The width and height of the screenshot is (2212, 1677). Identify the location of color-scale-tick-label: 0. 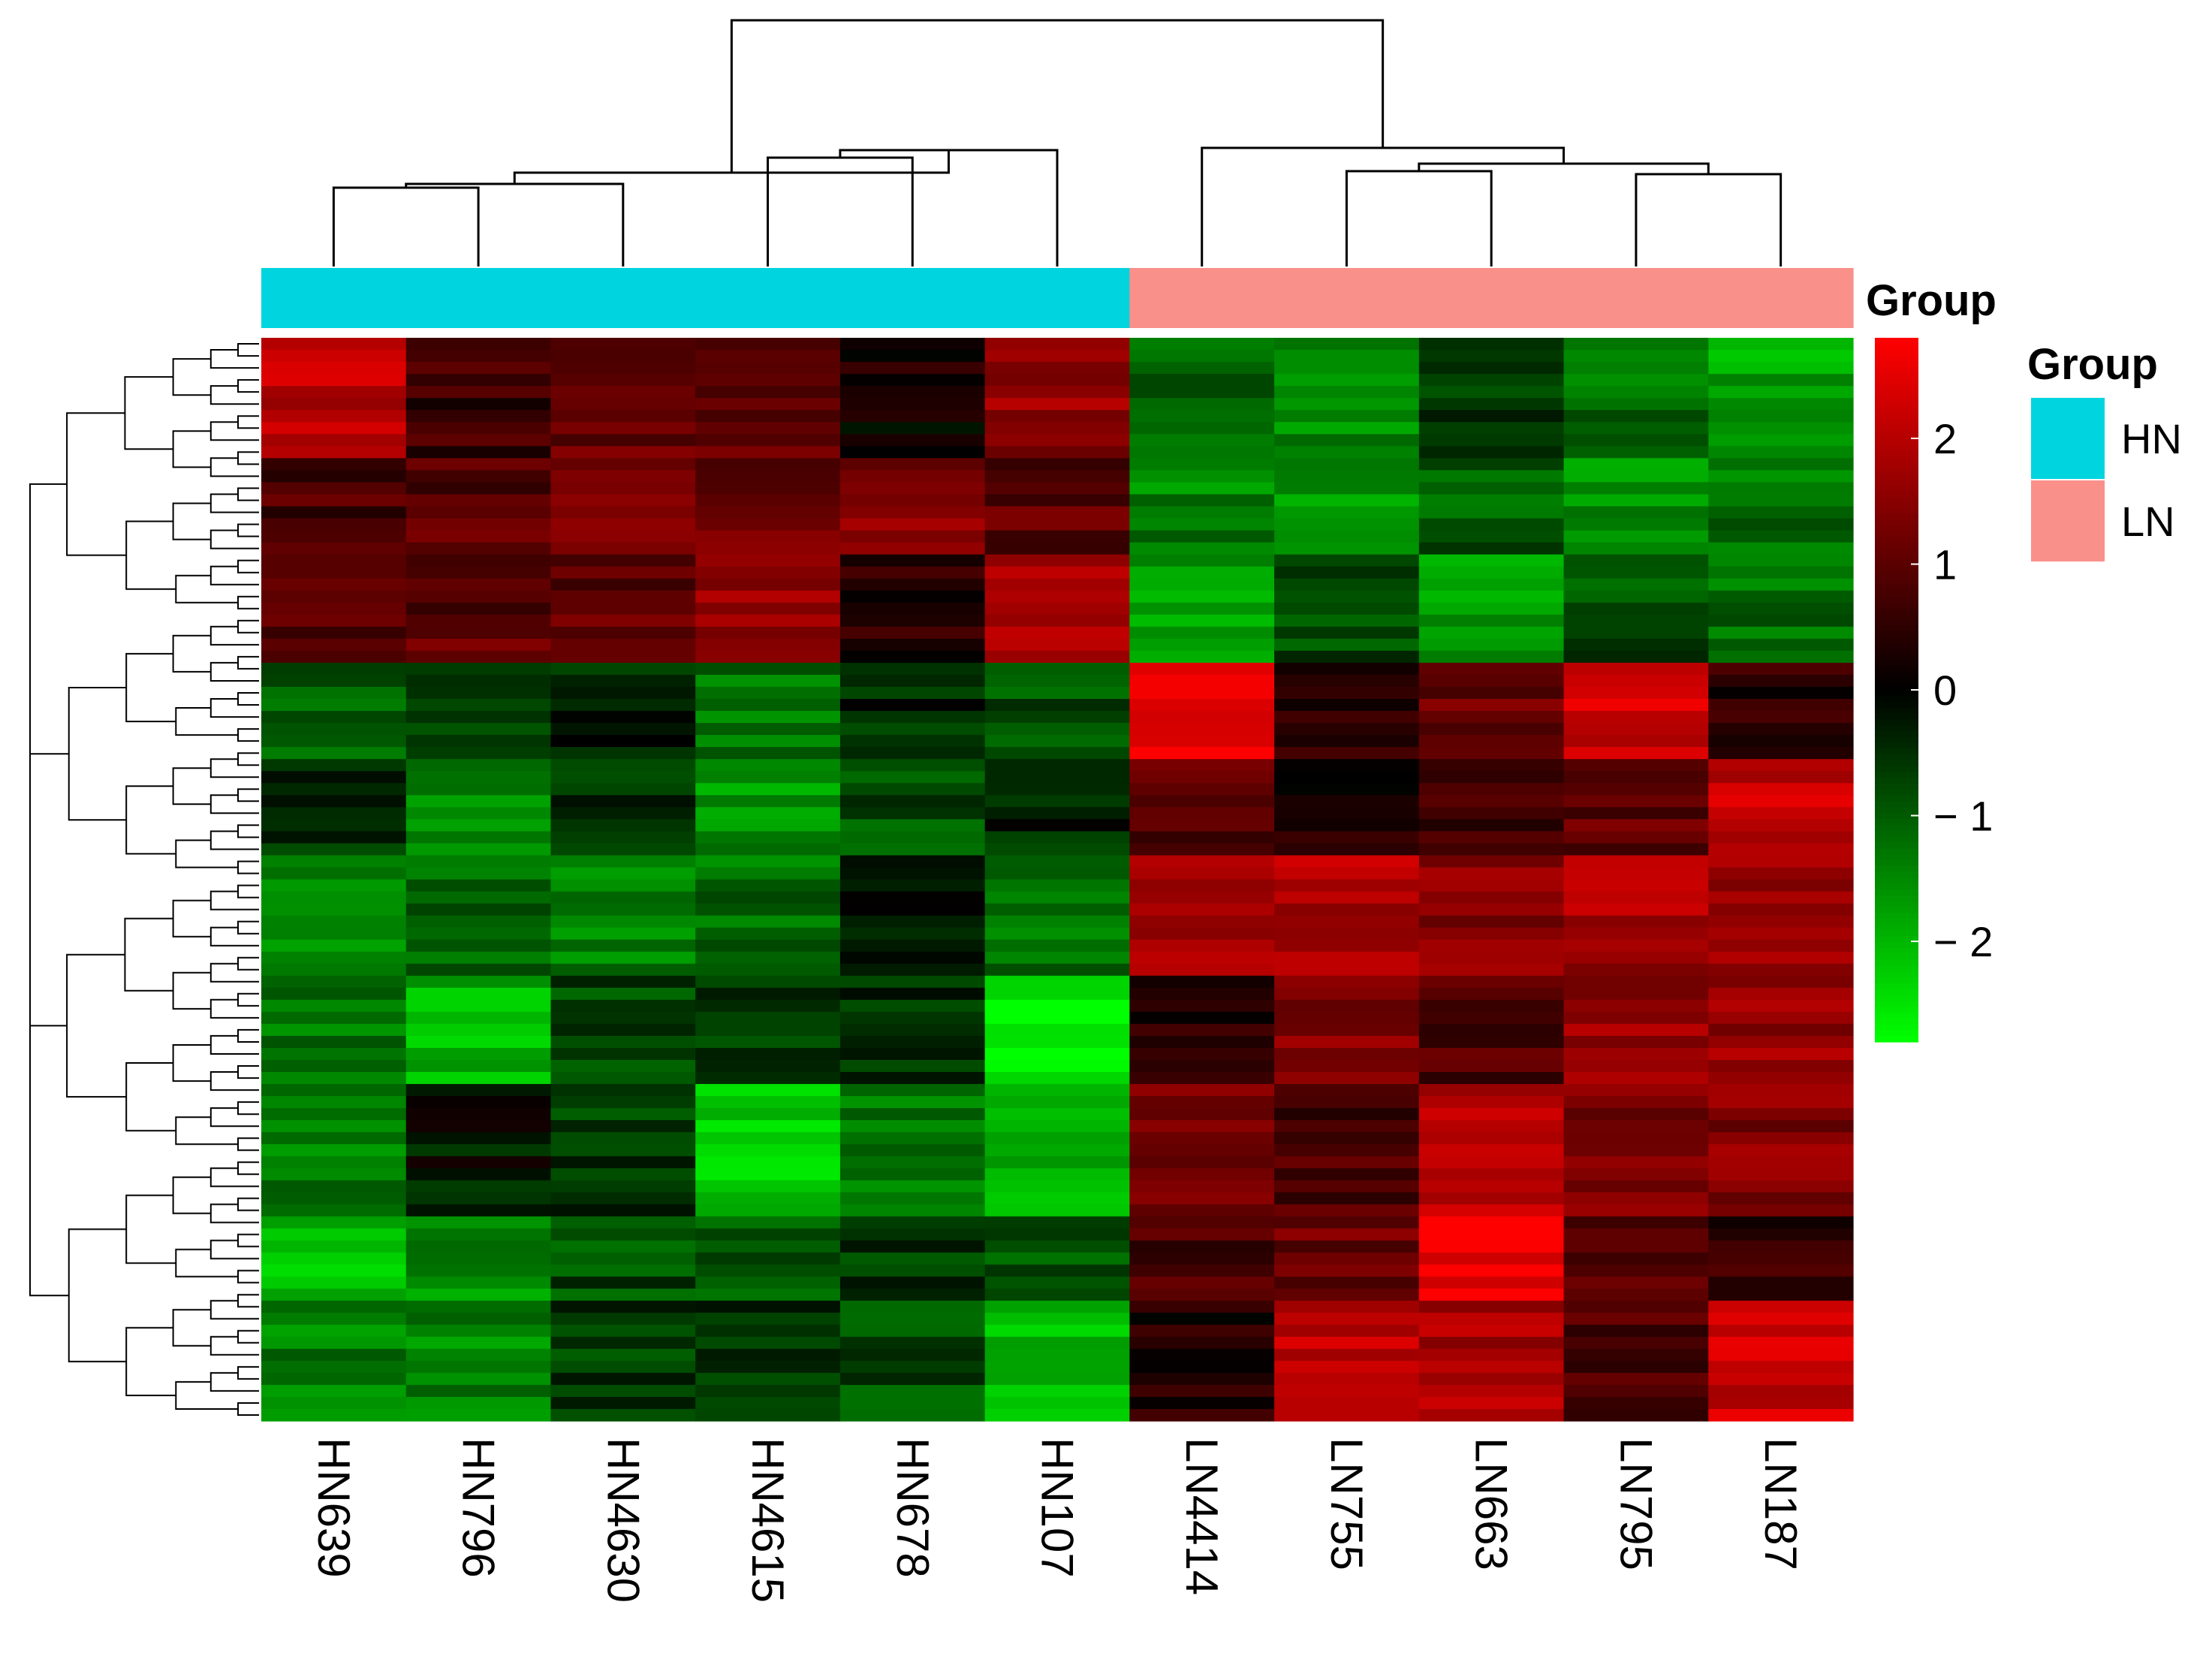
(1945, 690).